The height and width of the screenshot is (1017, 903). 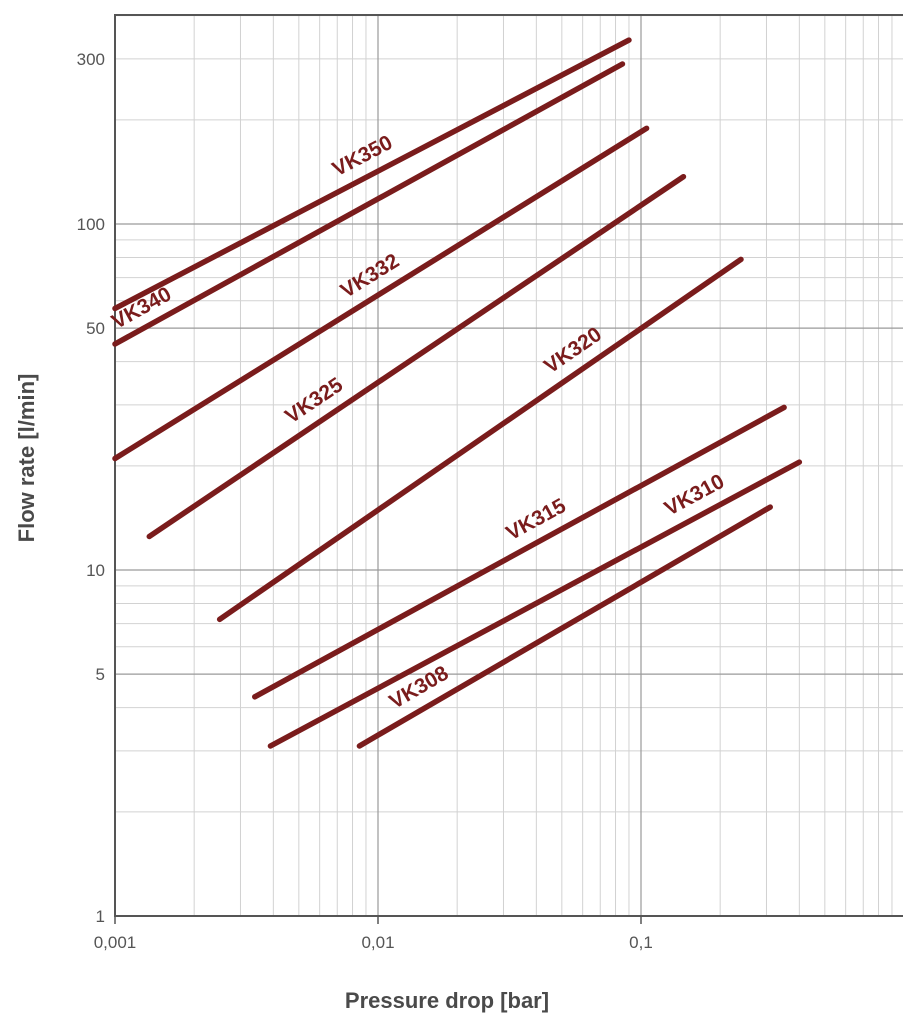 I want to click on y-tick-label: 100, so click(x=91, y=224).